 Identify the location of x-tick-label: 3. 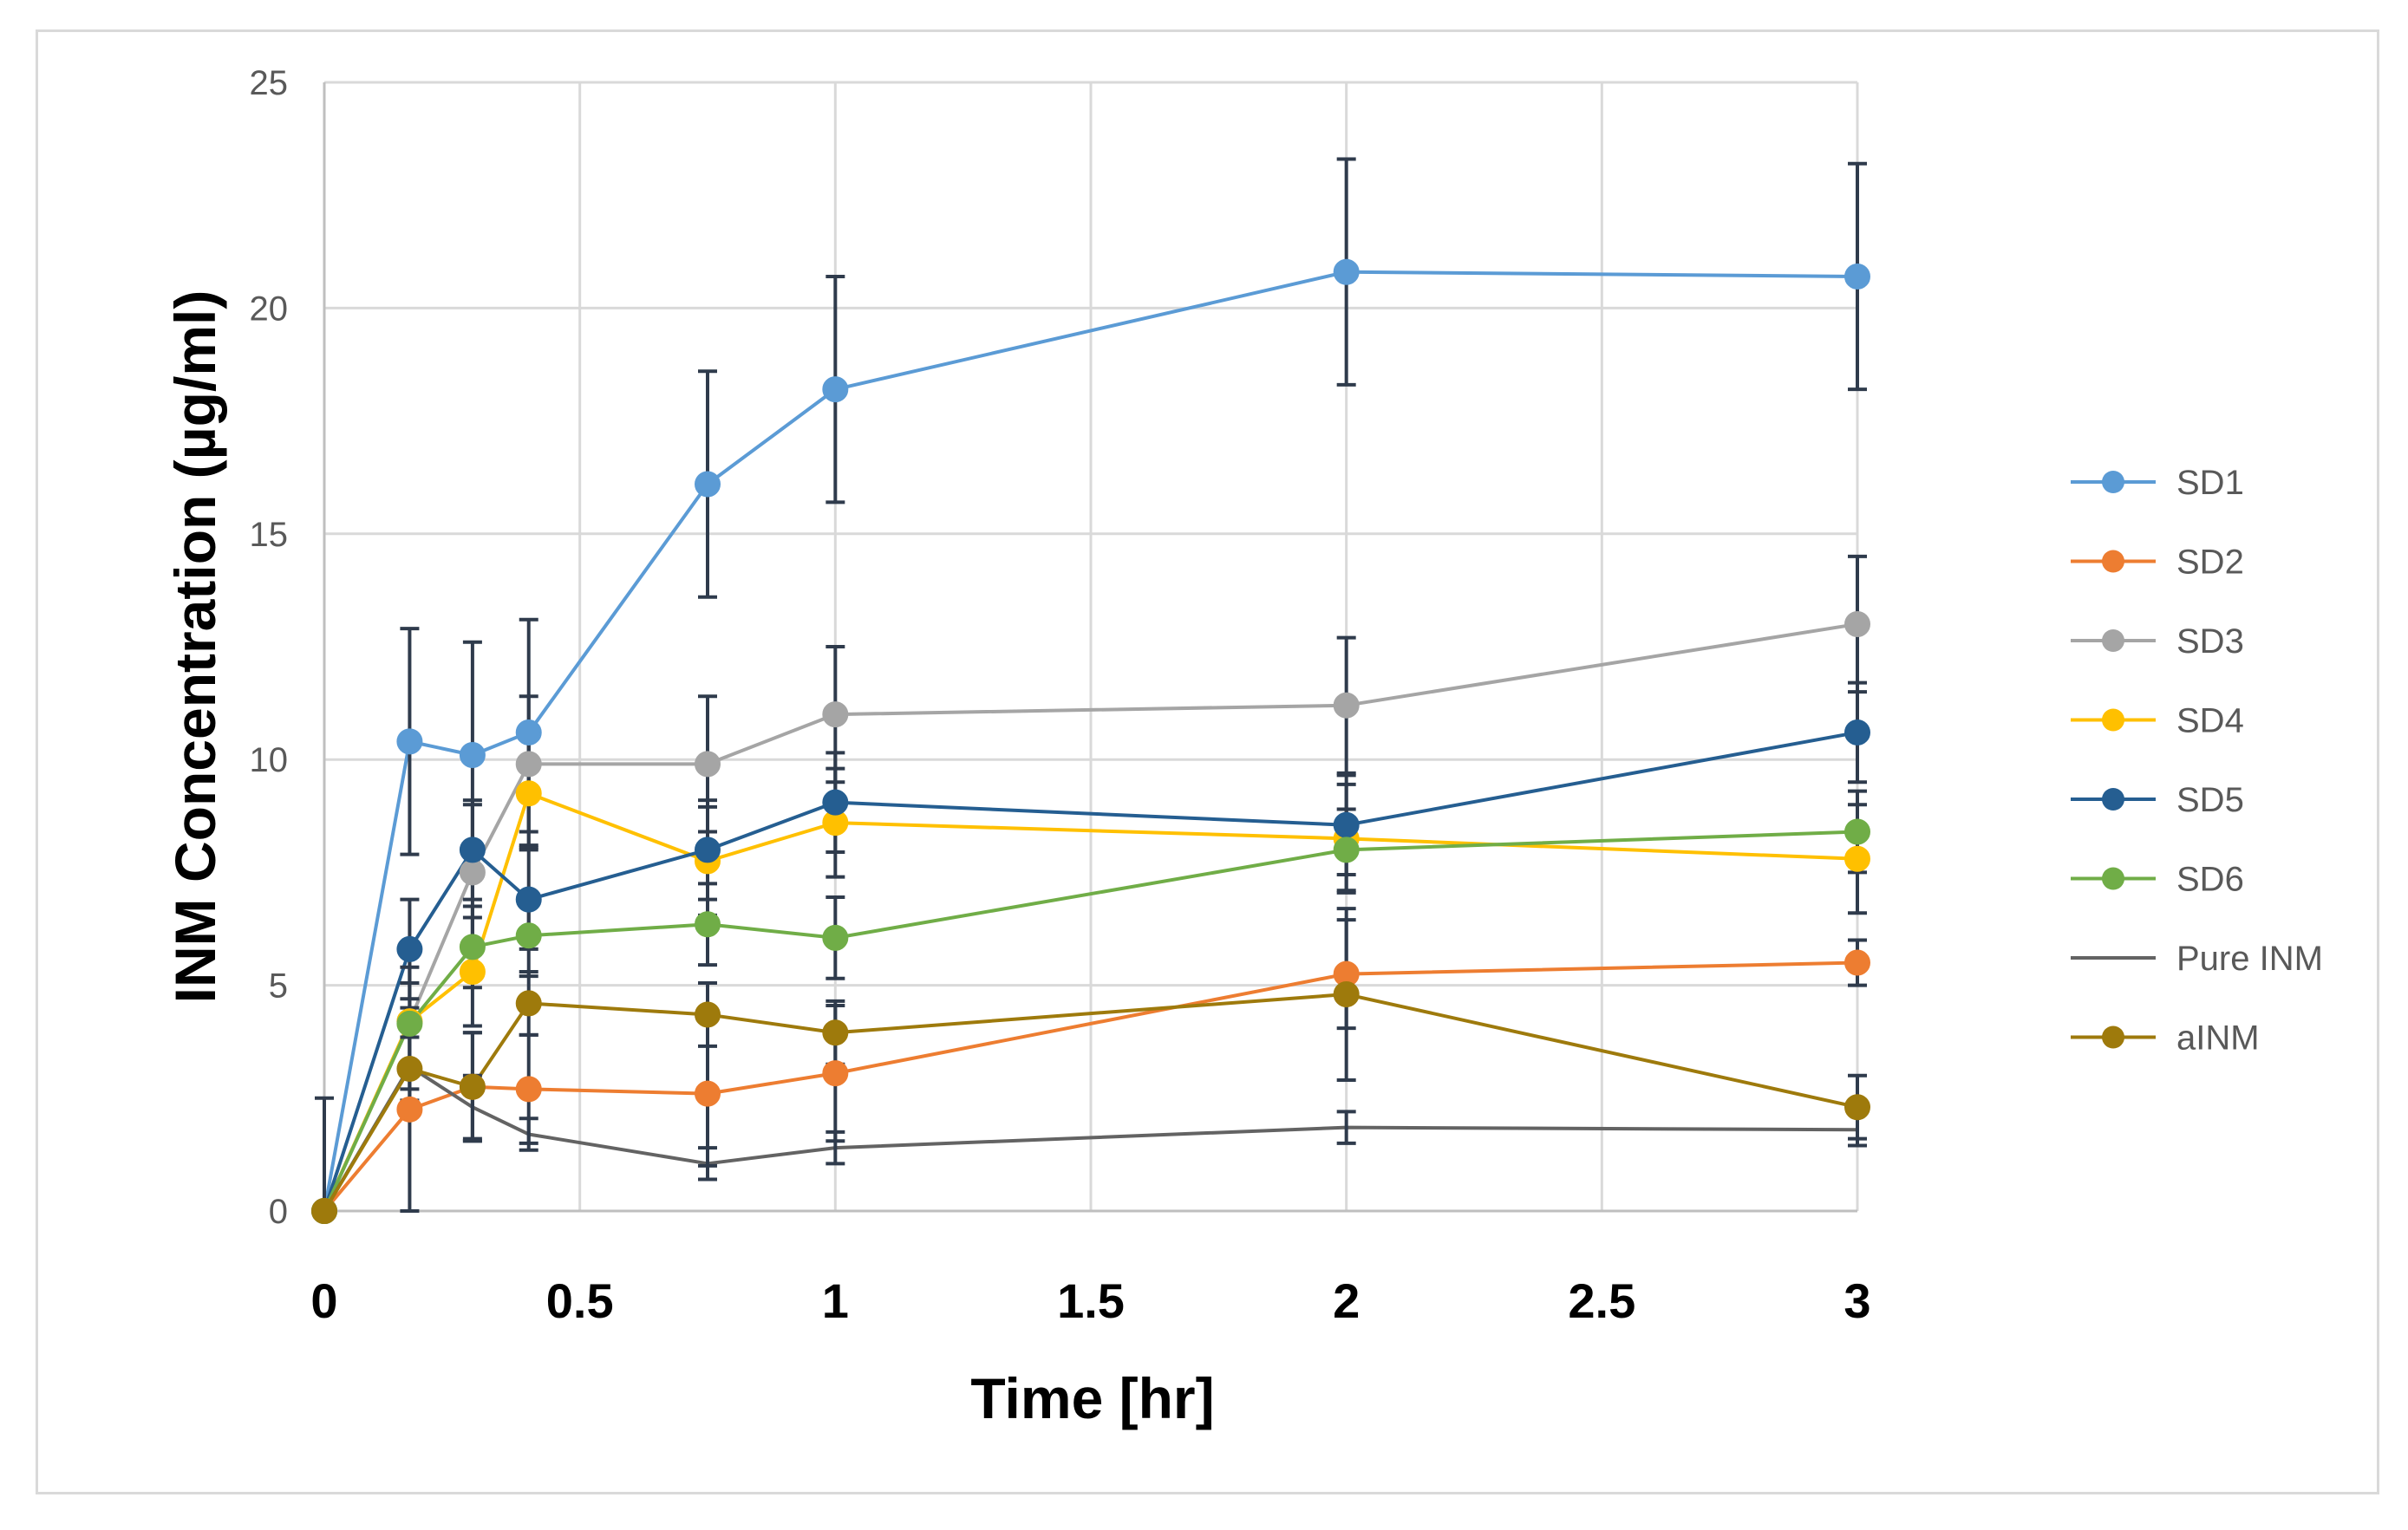
(1857, 1300).